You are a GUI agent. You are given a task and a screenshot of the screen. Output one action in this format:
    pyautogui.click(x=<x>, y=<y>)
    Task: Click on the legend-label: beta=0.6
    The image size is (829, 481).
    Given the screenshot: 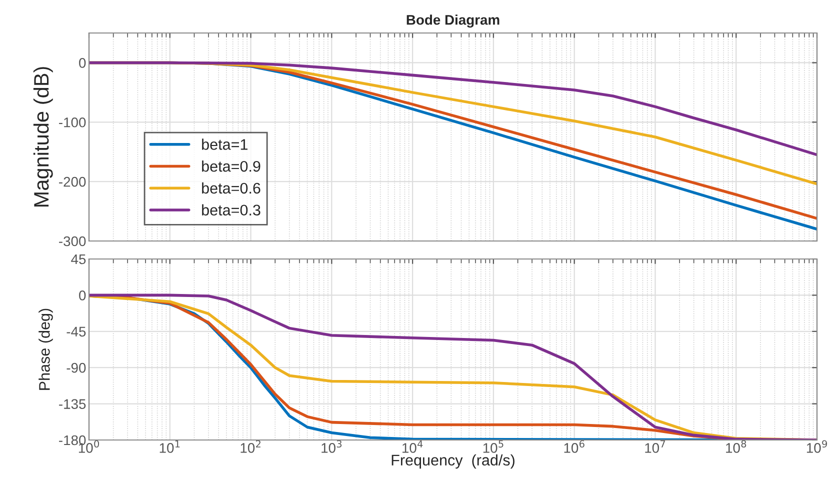 What is the action you would take?
    pyautogui.click(x=231, y=188)
    